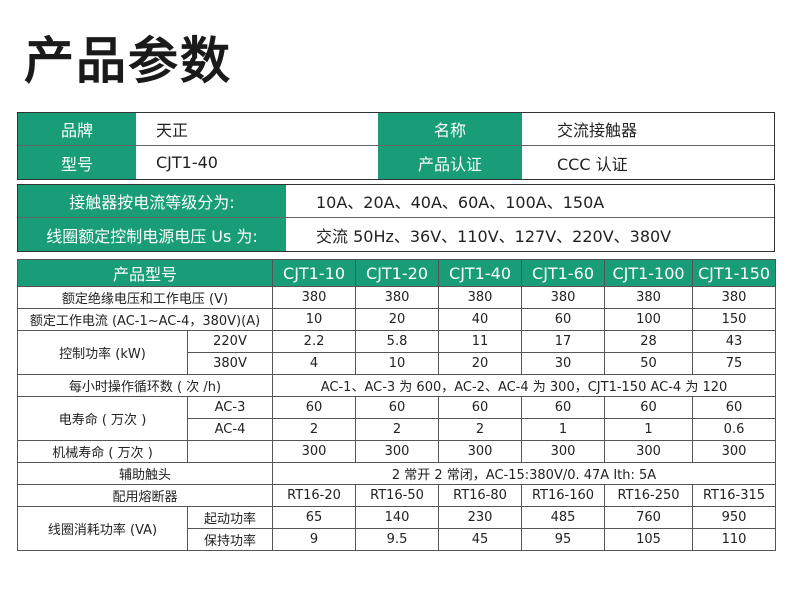 The image size is (790, 598). I want to click on table-cell: 43, so click(734, 341).